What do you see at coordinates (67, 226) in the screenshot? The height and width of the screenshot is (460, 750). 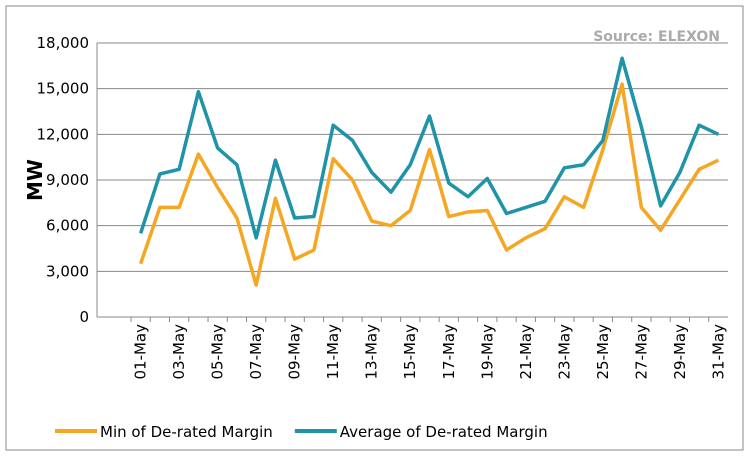 I see `y-tick-label: 6,000` at bounding box center [67, 226].